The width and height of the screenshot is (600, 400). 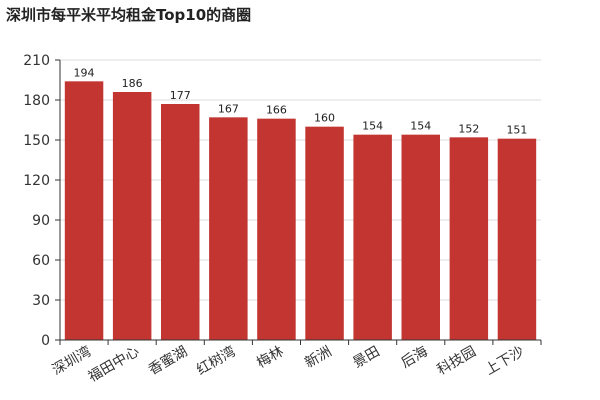 I want to click on x-tick-label: 梅林, so click(x=270, y=358).